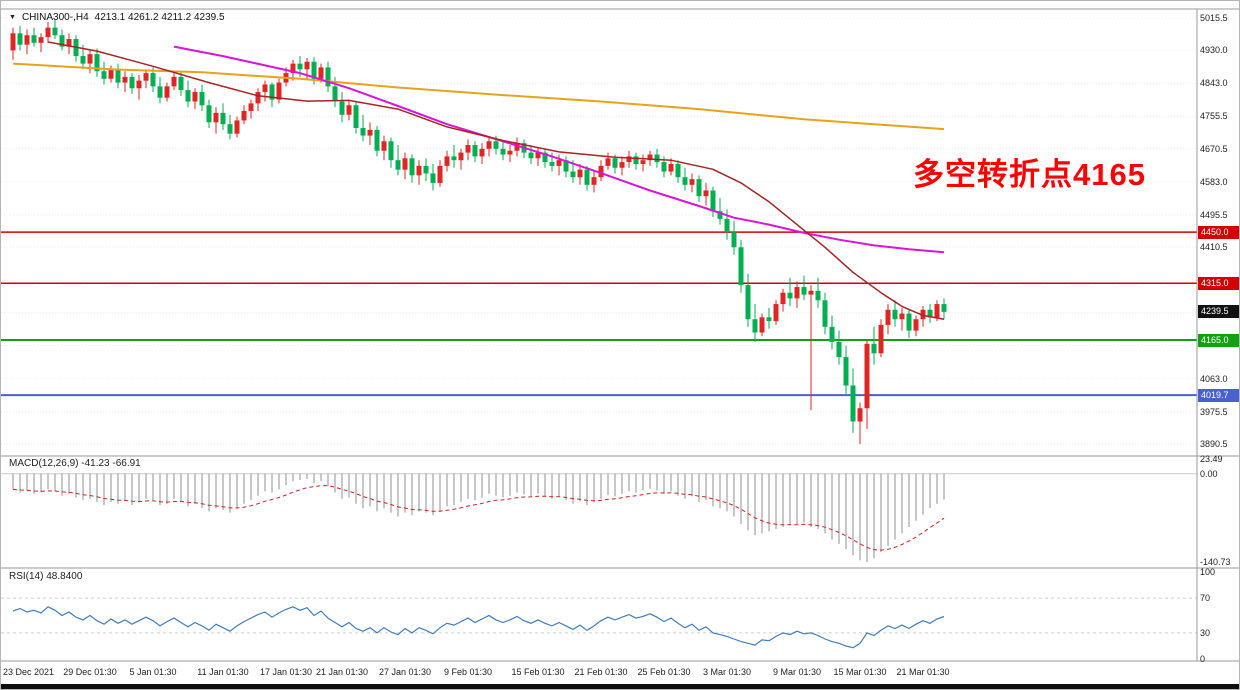 This screenshot has height=690, width=1240. Describe the element at coordinates (1214, 181) in the screenshot. I see `price-tick-label: 4583.0` at that location.